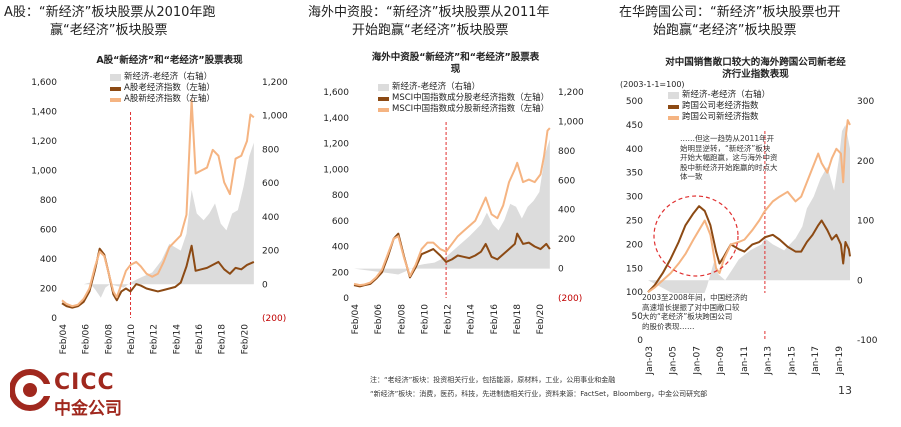 This screenshot has width=901, height=427. Describe the element at coordinates (110, 21) in the screenshot. I see `heading-a-share: A股：“新经济”板块股票从2010年跑 赢“老经济”板块股票` at that location.